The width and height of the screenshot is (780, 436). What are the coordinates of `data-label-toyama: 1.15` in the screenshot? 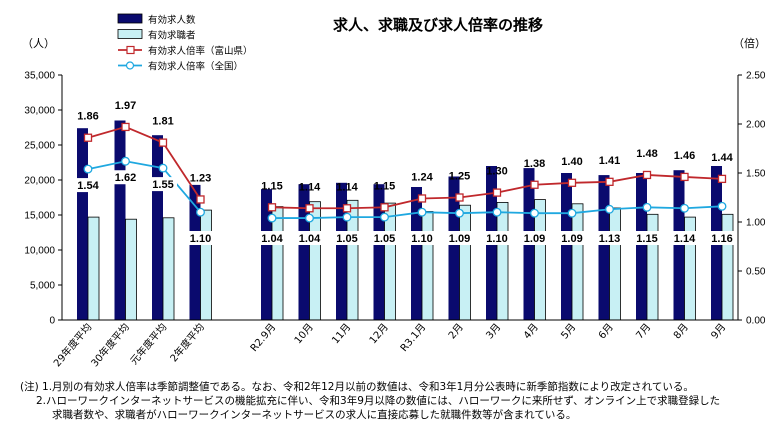 It's located at (271, 186).